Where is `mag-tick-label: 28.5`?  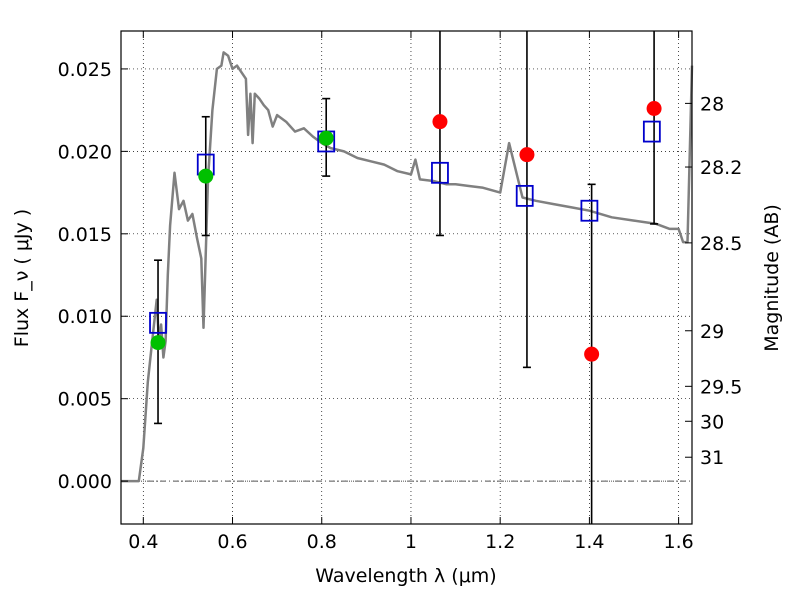
mag-tick-label: 28.5 is located at coordinates (721, 244).